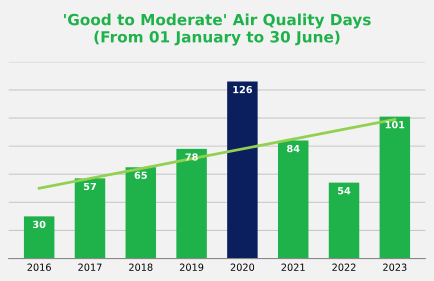  Describe the element at coordinates (217, 30) in the screenshot. I see `chart-title: 'Good to Moderate' Air Quality Days (From 01 January to 30 June)` at that location.